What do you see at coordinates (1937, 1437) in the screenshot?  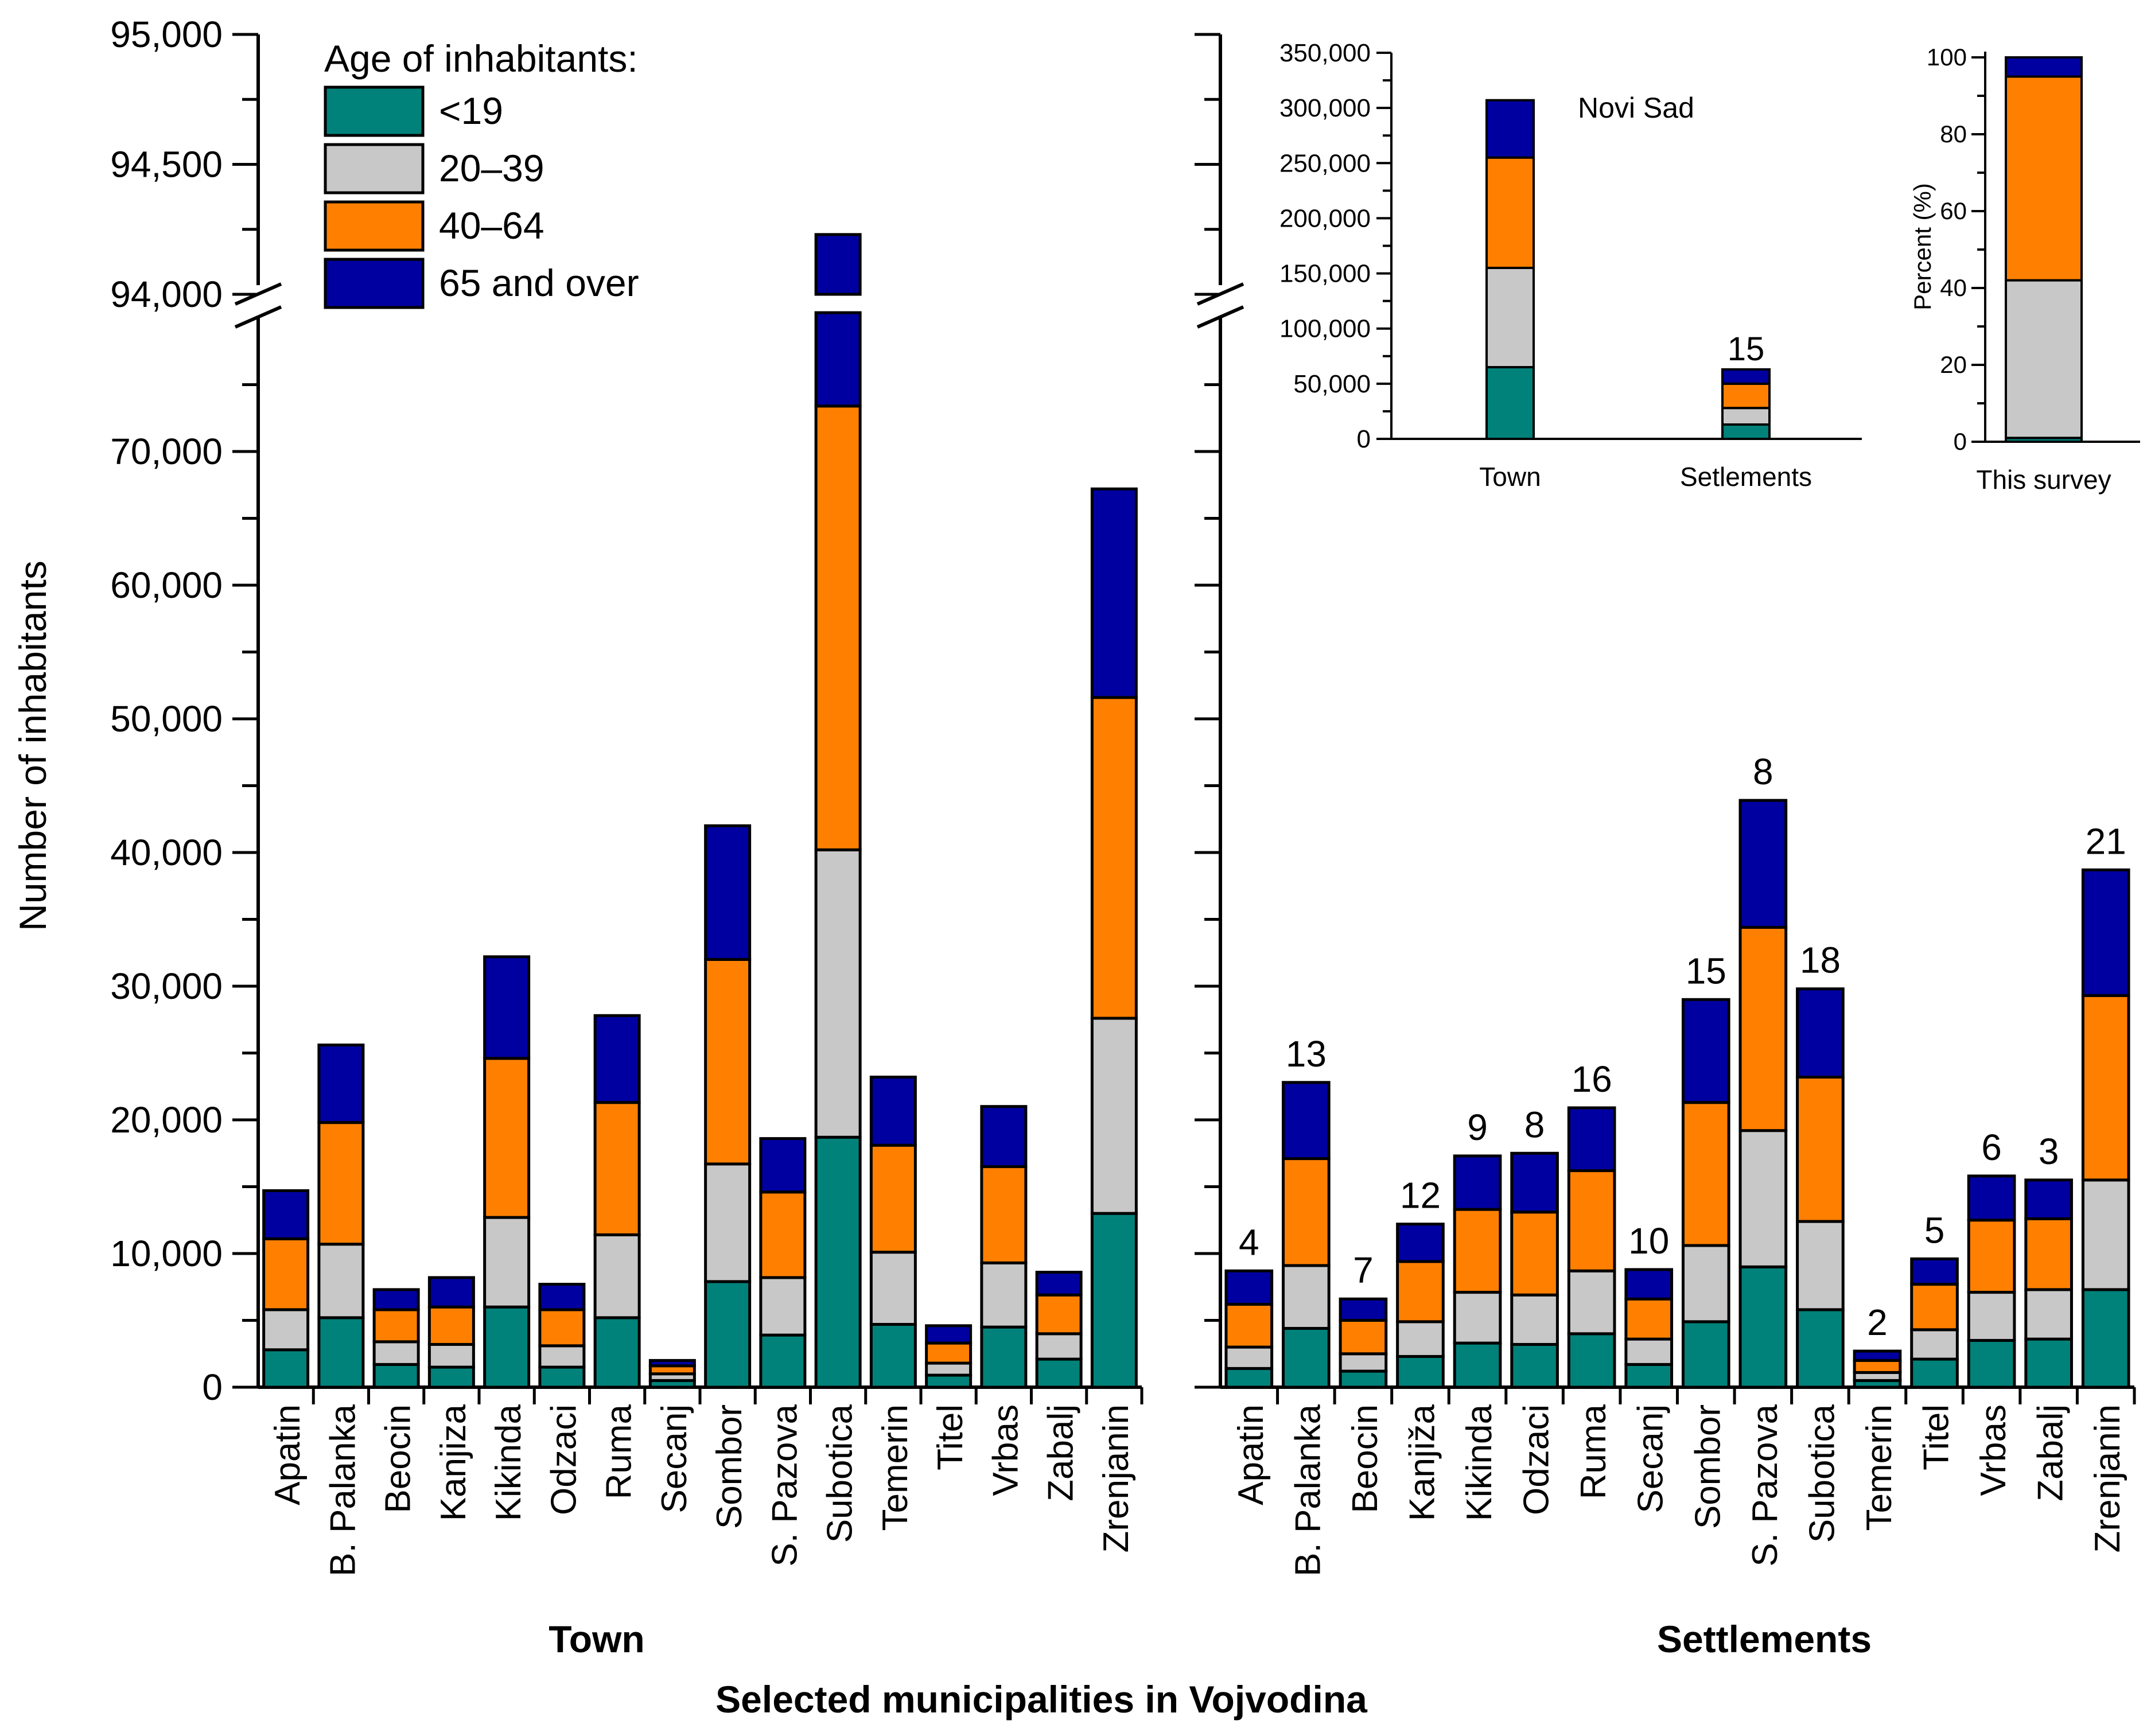 I see `category-label: Titel` at bounding box center [1937, 1437].